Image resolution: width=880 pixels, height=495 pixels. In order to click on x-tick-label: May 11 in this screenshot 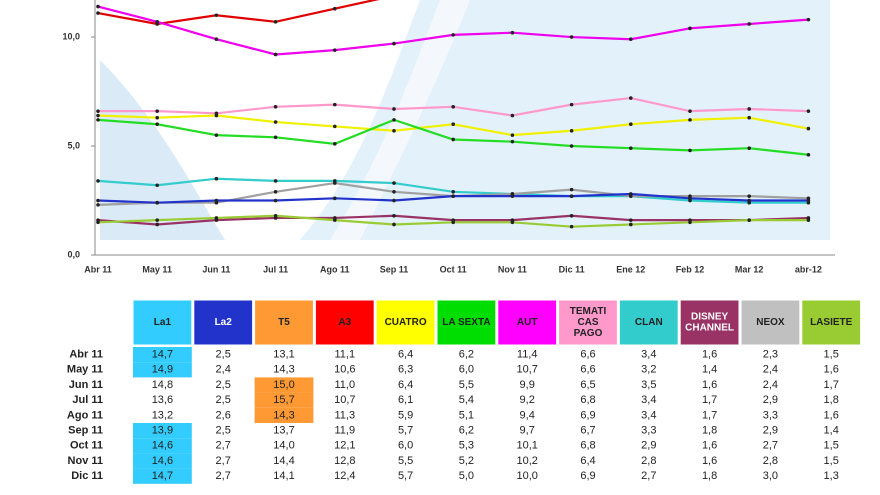, I will do `click(157, 269)`.